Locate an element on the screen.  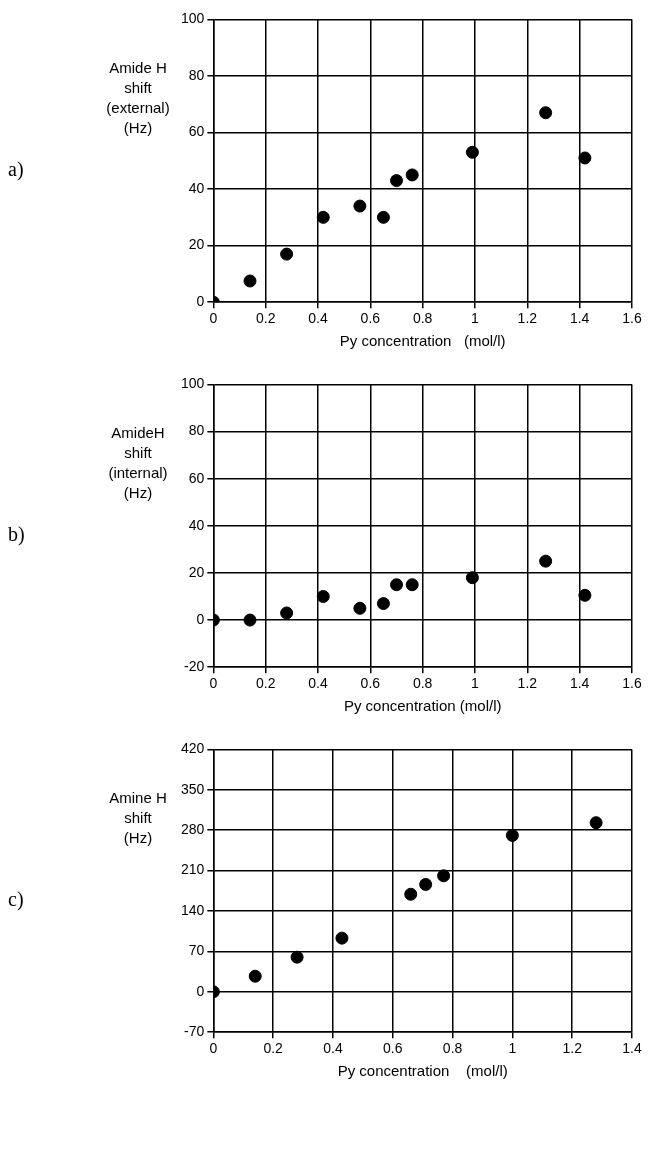
y-tick-label: 210 is located at coordinates (193, 869).